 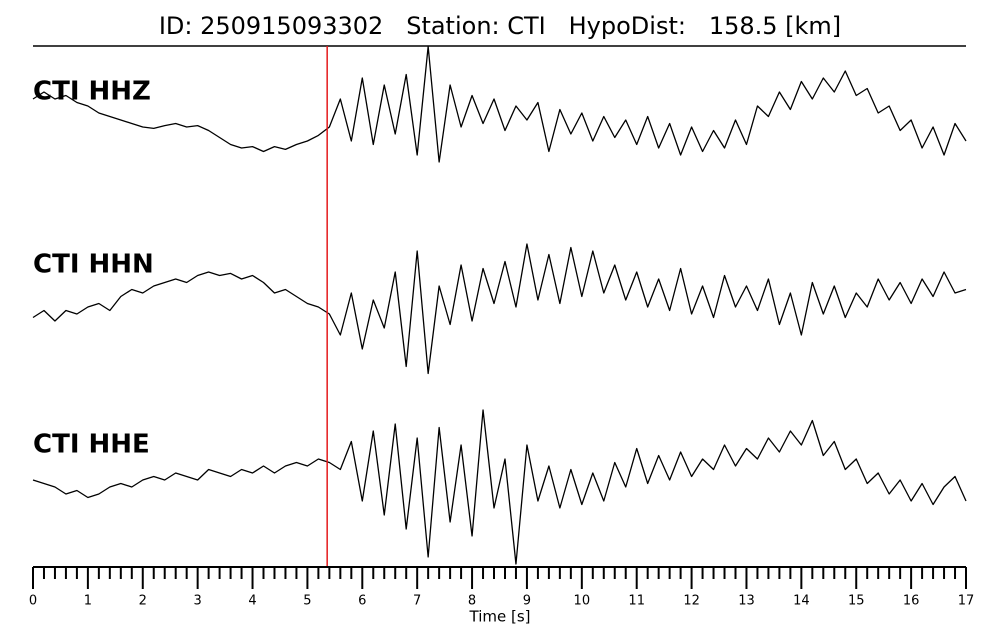 What do you see at coordinates (966, 601) in the screenshot?
I see `x-tick-label: 17` at bounding box center [966, 601].